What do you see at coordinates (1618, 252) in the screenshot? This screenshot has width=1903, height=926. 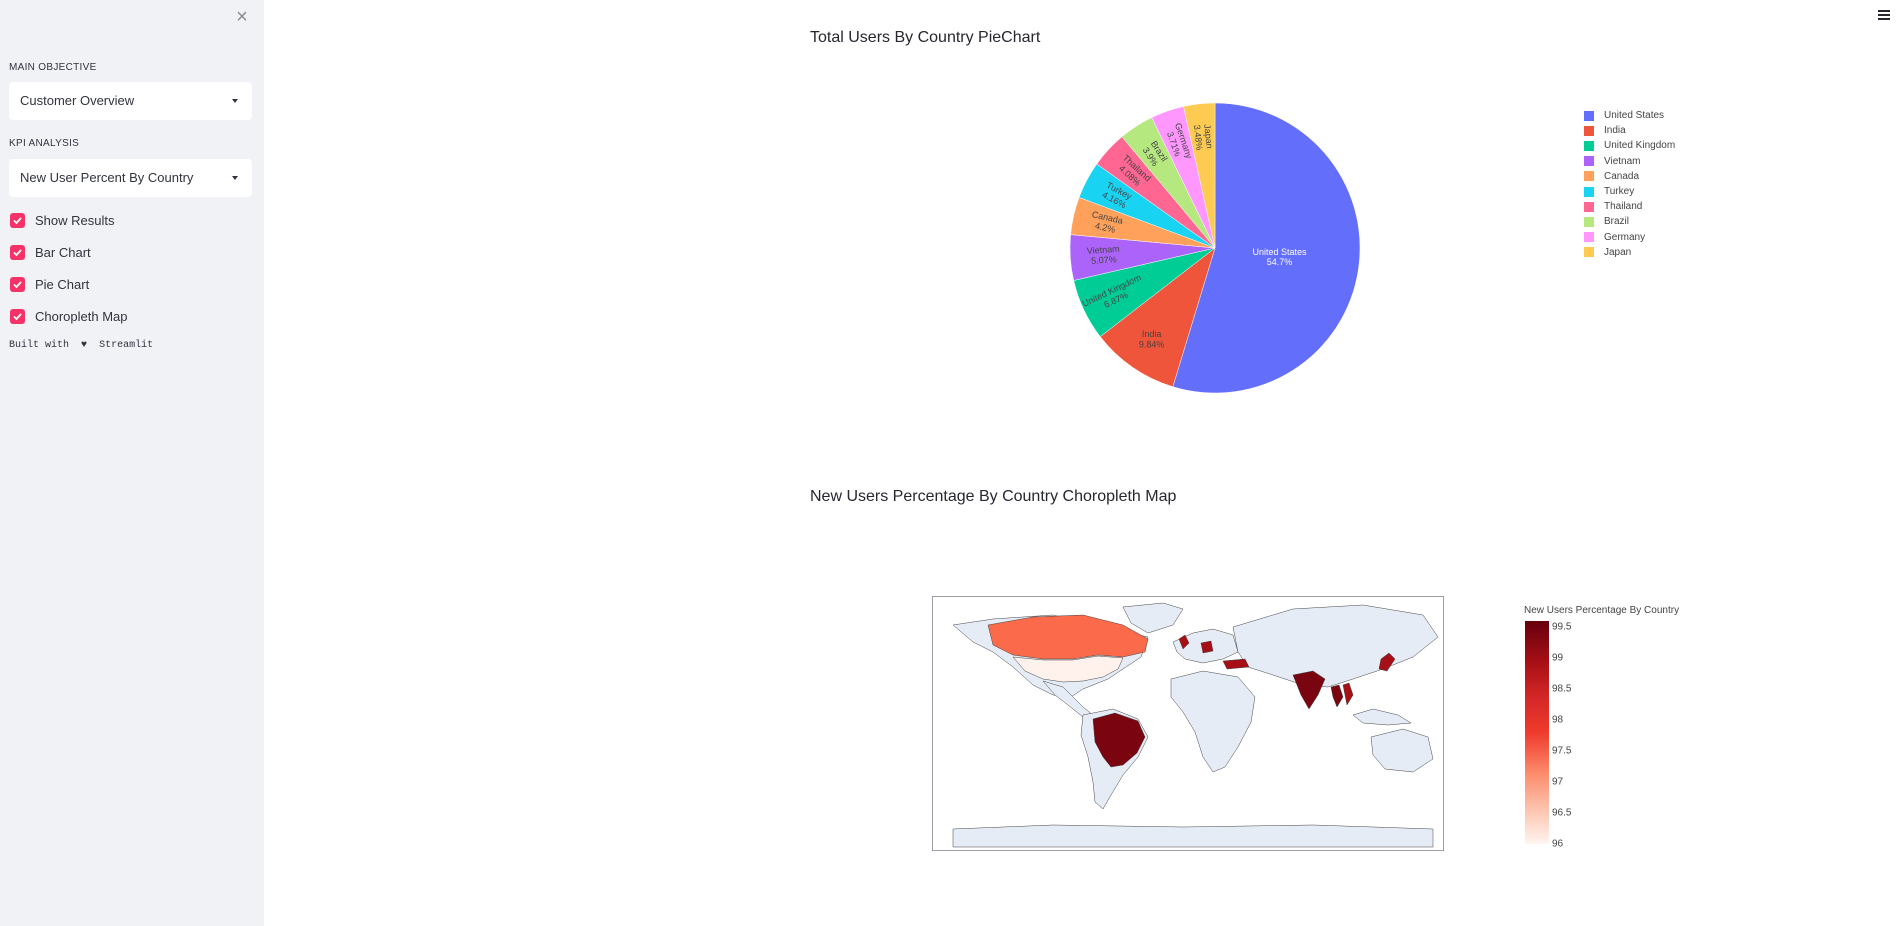 I see `legend-label: Japan` at bounding box center [1618, 252].